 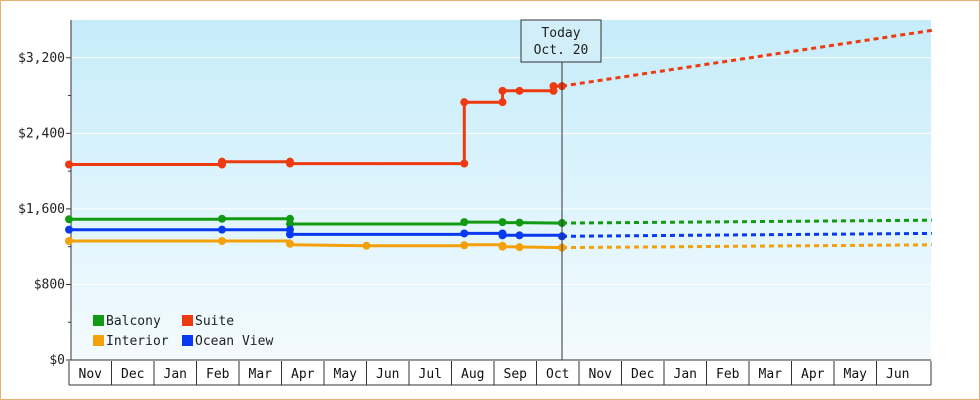 I want to click on legend: Balcony Suite Interior Ocean View, so click(x=183, y=331).